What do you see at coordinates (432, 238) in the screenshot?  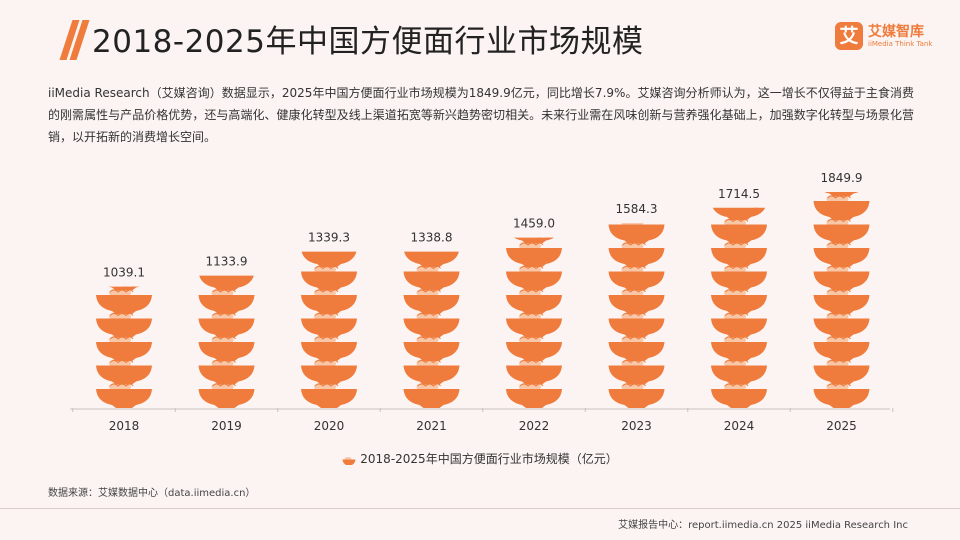 I see `value-label: 1338.8` at bounding box center [432, 238].